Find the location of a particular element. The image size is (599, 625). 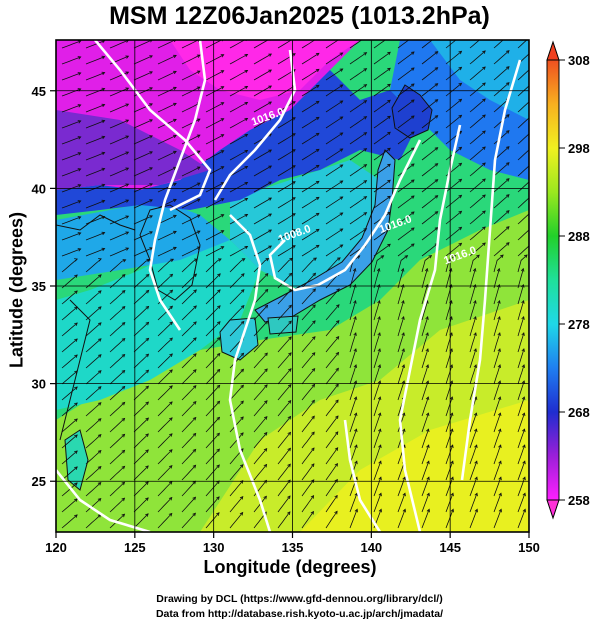

colorbar-tick-label: 278 is located at coordinates (579, 324).